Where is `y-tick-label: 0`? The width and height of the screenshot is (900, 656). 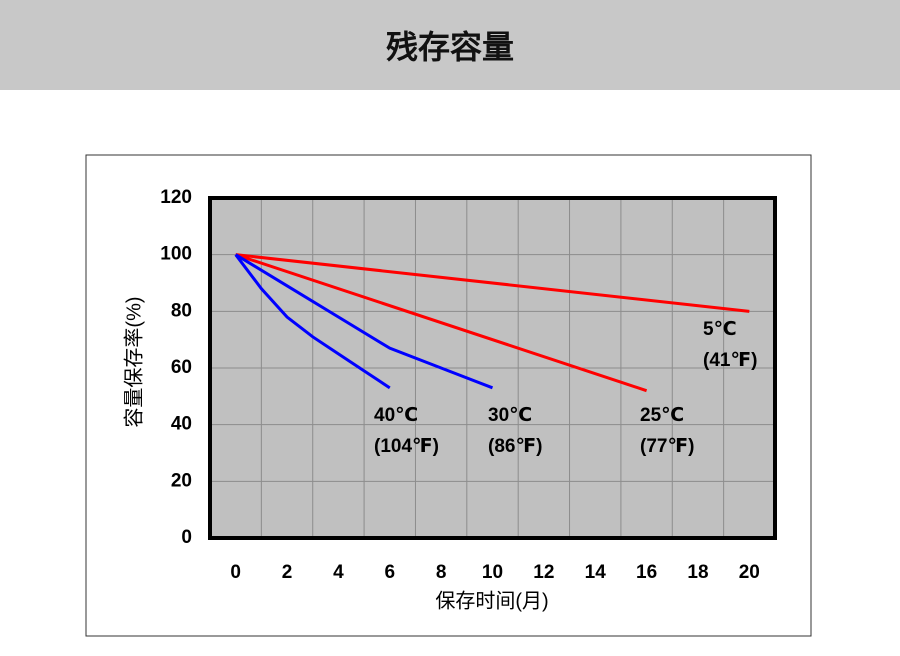
y-tick-label: 0 is located at coordinates (186, 537).